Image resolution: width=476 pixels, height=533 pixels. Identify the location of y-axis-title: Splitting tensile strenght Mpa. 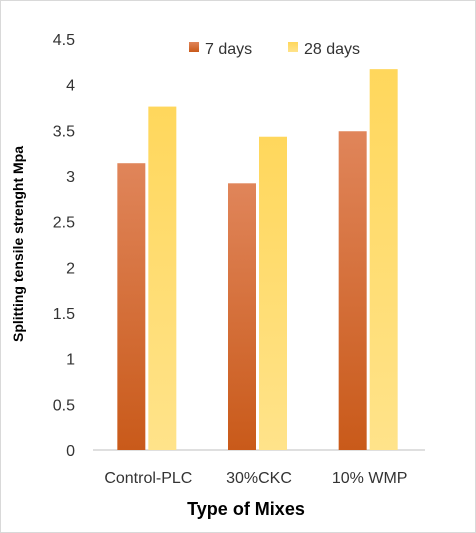
(18, 244).